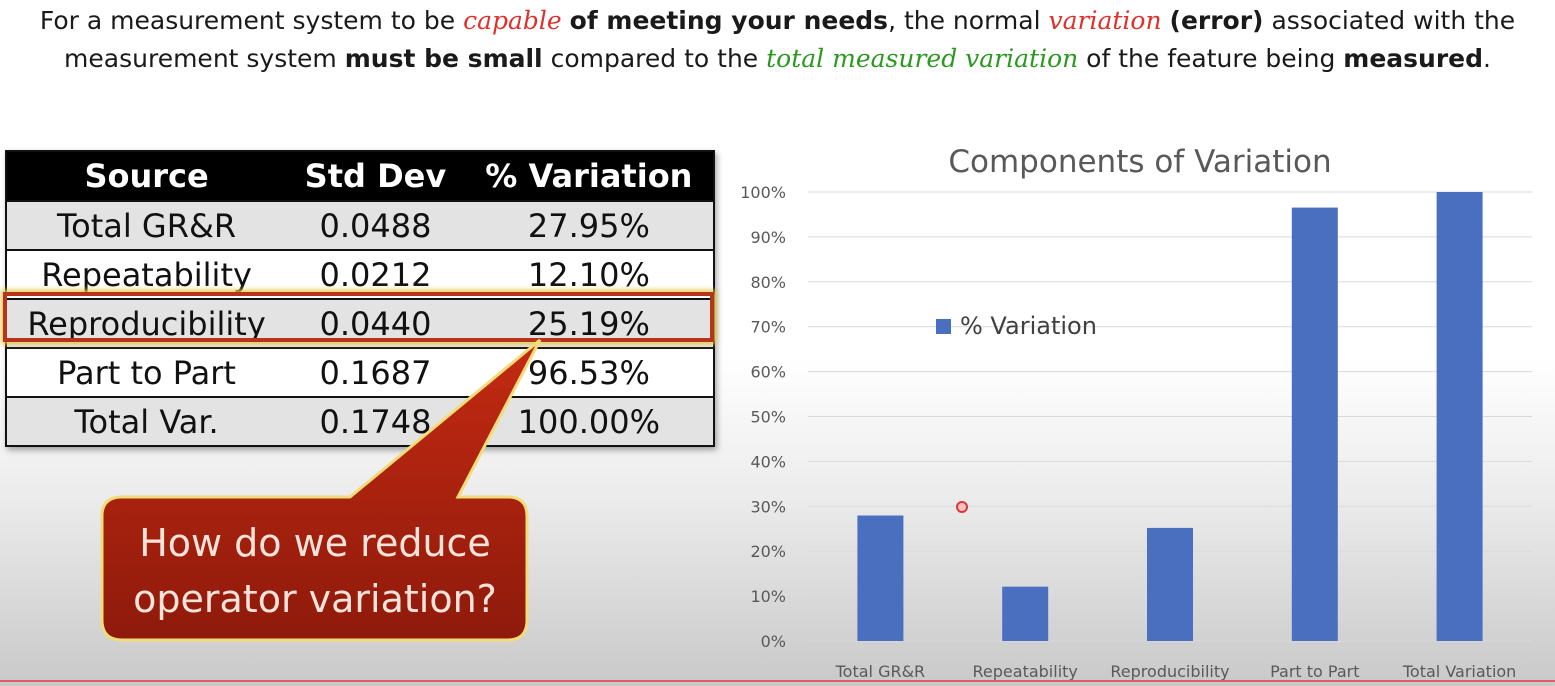 The width and height of the screenshot is (1555, 686). What do you see at coordinates (358, 317) in the screenshot?
I see `reproducibility-highlight-box` at bounding box center [358, 317].